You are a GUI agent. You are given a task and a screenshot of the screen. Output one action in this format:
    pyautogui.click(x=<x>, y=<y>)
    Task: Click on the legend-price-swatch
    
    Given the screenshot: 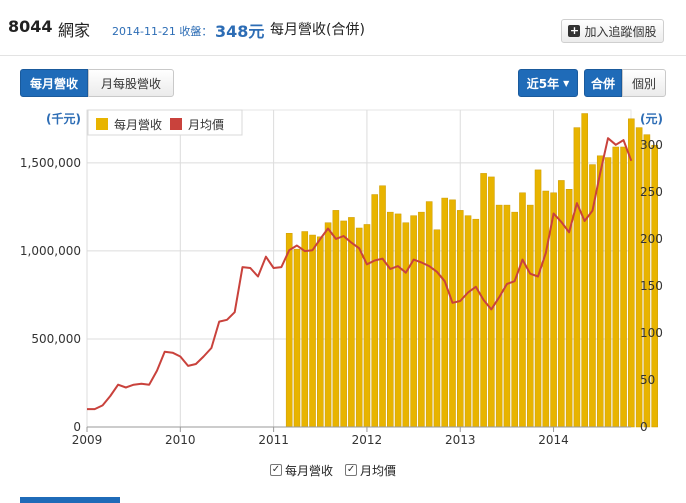 What is the action you would take?
    pyautogui.click(x=176, y=124)
    